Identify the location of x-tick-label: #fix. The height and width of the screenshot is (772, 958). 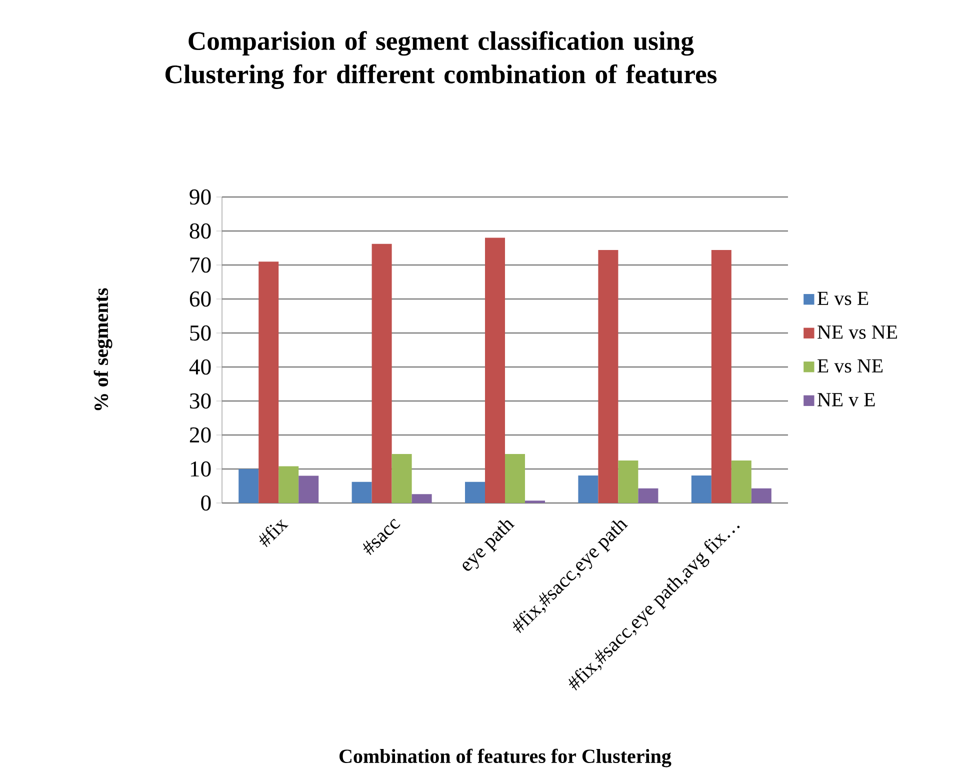
(273, 533).